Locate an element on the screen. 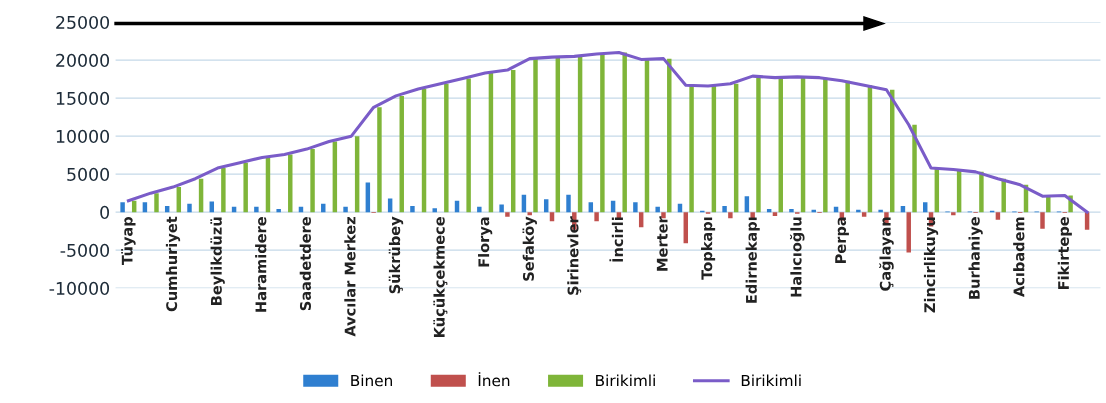  x-tick-label: Saadetdere is located at coordinates (305, 264).